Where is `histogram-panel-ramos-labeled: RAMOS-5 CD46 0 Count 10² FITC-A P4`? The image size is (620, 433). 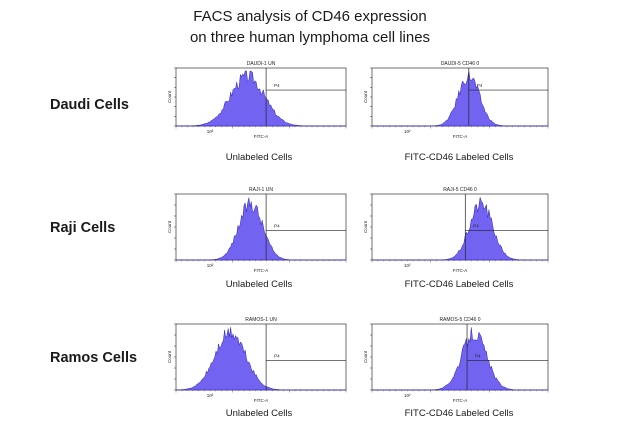
histogram-panel-ramos-labeled: RAMOS-5 CD46 0 Count 10² FITC-A P4 is located at coordinates (456, 360).